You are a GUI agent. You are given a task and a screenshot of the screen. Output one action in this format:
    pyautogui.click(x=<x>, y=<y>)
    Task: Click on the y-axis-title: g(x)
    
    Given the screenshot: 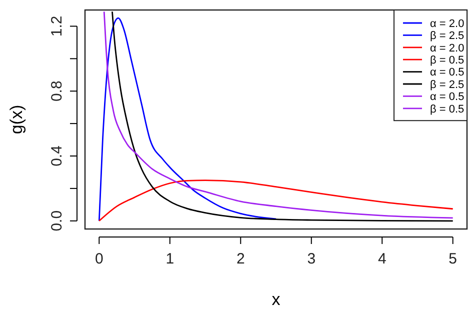 What is the action you would take?
    pyautogui.click(x=16, y=119)
    